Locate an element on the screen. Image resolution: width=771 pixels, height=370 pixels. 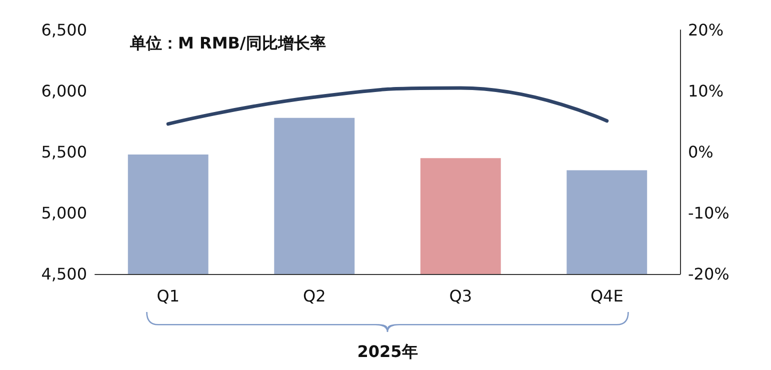
y2-tick-label: 0% is located at coordinates (701, 152).